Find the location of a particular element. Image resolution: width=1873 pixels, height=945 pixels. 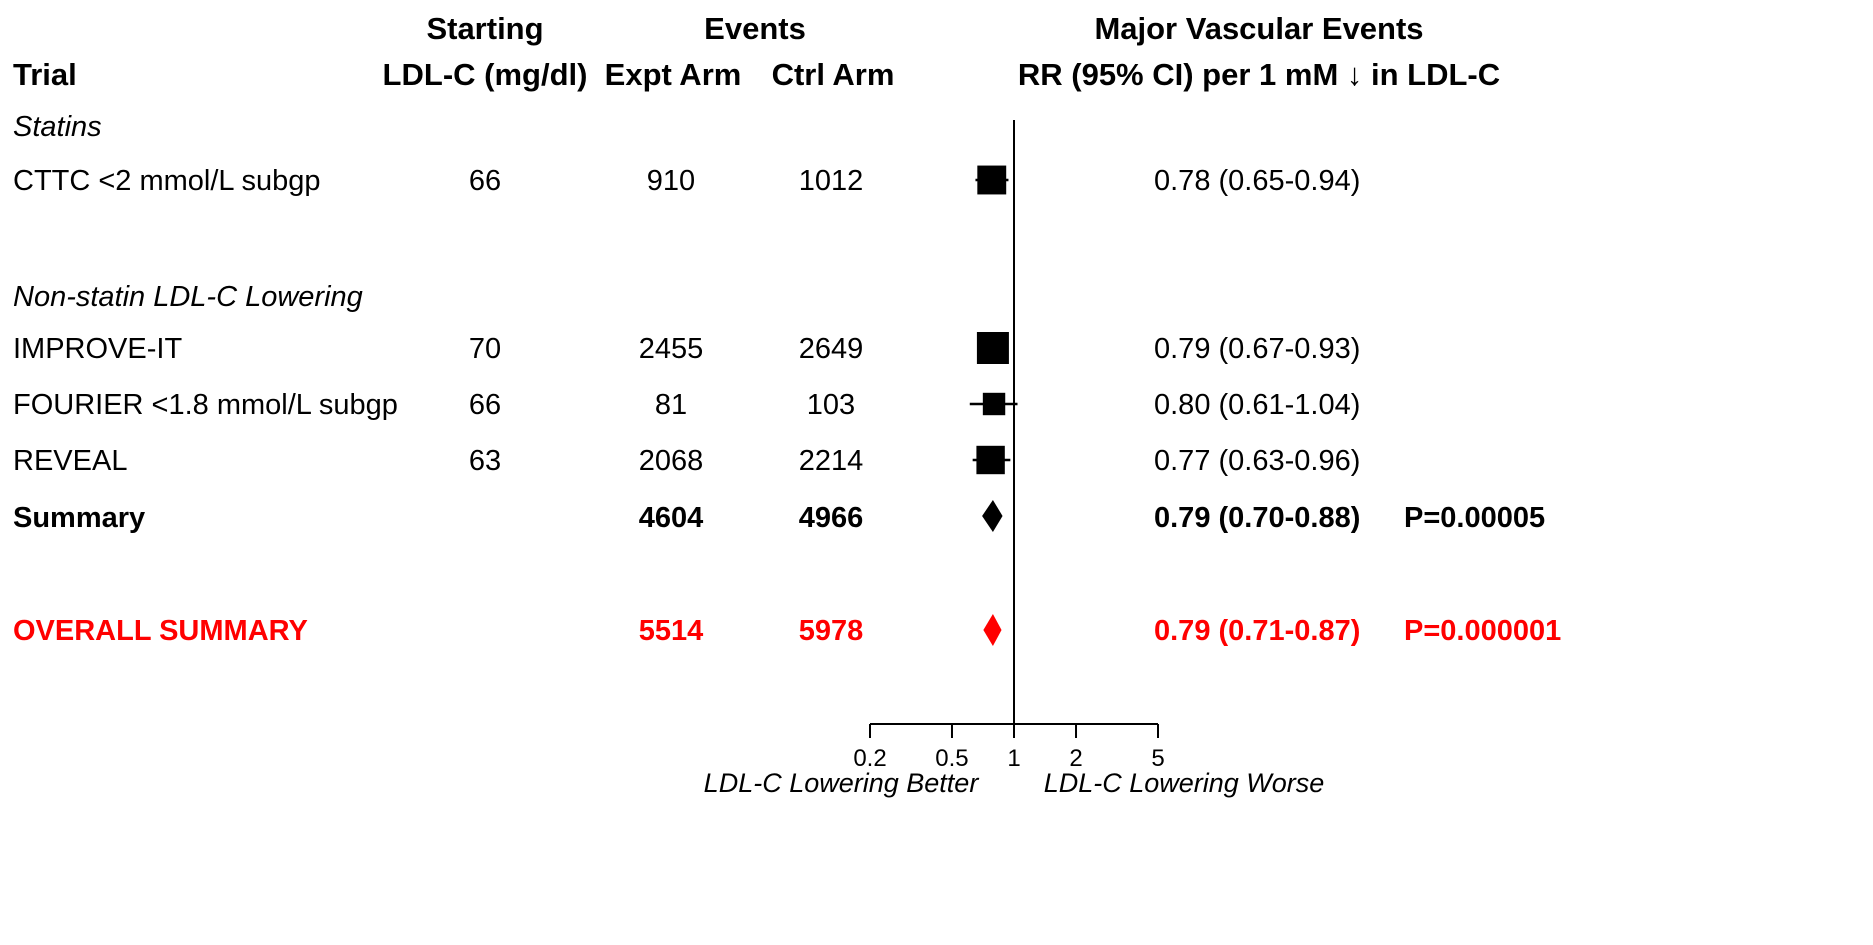

row-expt: 910 is located at coordinates (671, 181).